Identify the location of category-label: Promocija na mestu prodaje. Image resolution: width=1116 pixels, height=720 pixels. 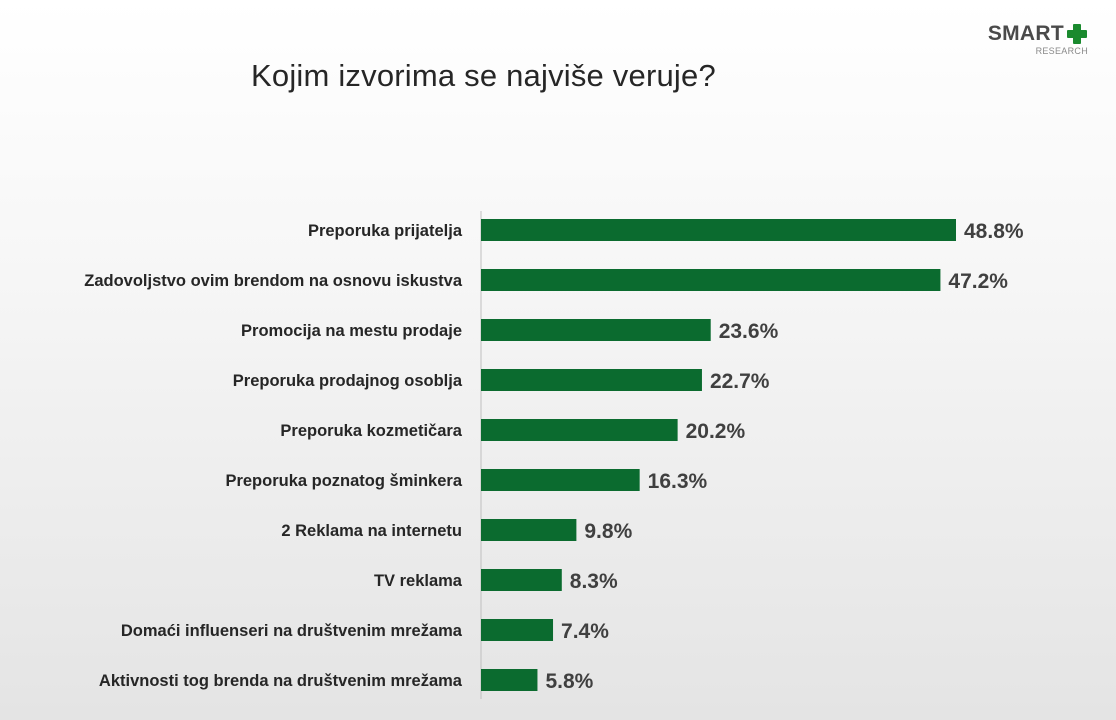
(351, 331).